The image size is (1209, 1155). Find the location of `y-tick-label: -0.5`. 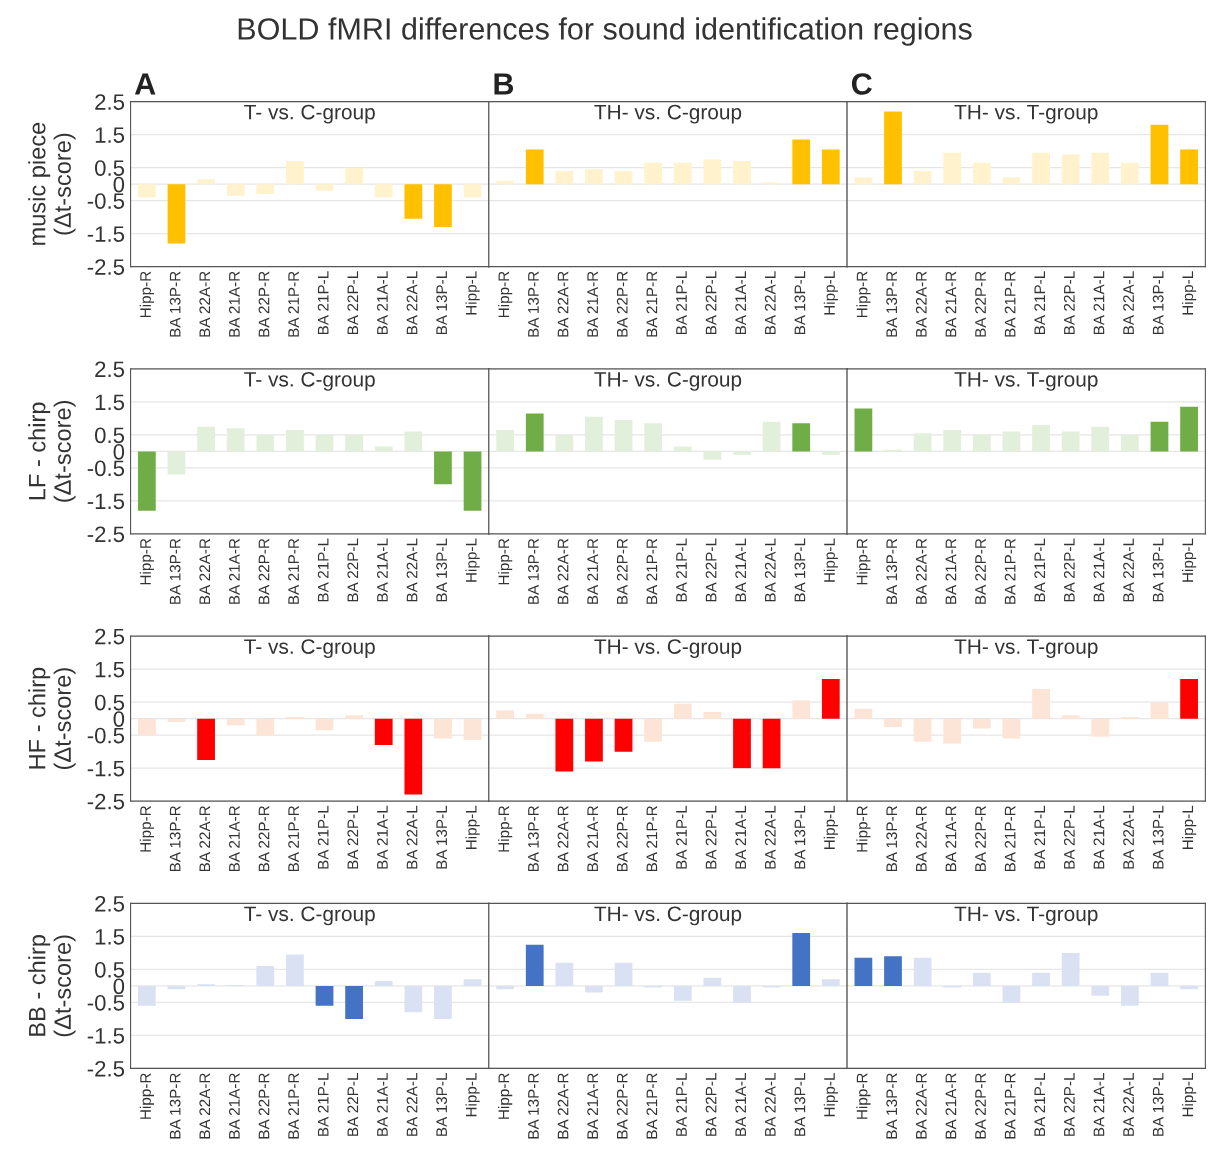

y-tick-label: -0.5 is located at coordinates (106, 201).